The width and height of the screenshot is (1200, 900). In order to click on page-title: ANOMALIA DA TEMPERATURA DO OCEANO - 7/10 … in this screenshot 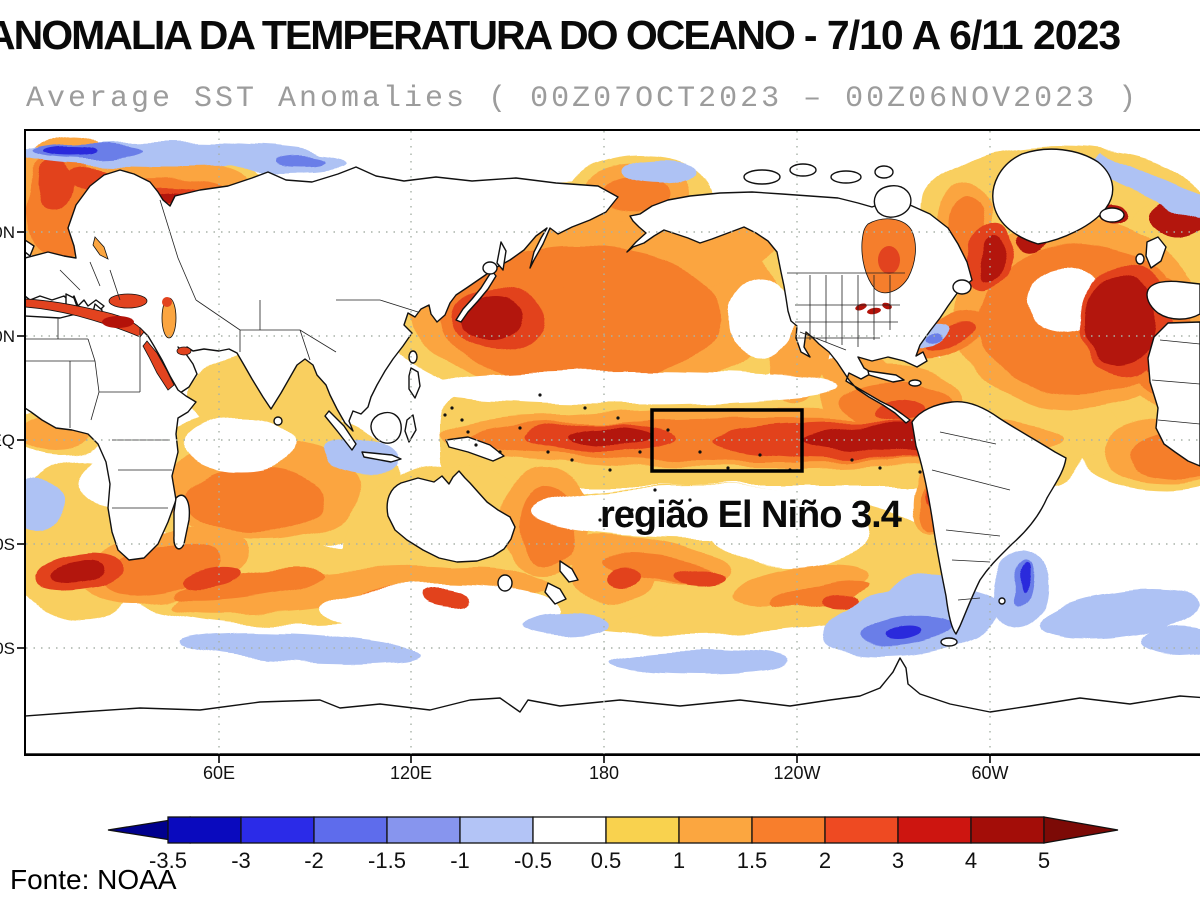, I will do `click(600, 35)`.